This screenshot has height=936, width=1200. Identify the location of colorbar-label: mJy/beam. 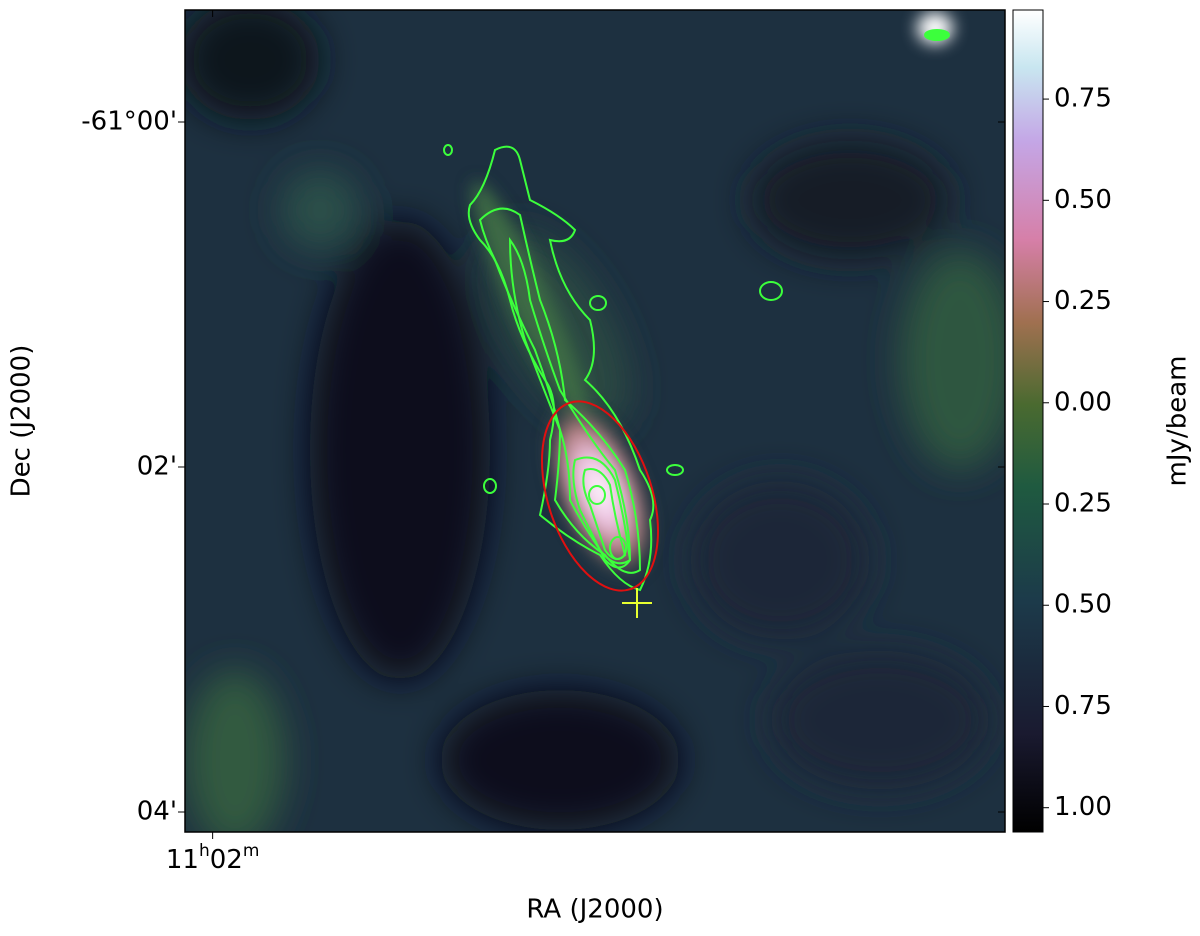
(1178, 421).